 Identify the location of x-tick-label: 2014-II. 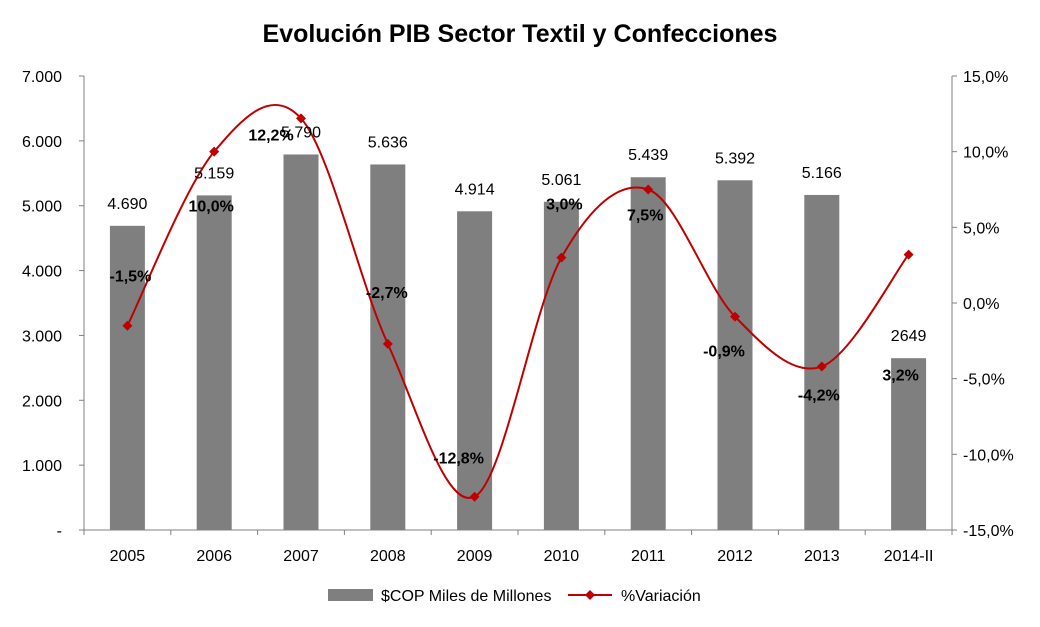
(909, 556).